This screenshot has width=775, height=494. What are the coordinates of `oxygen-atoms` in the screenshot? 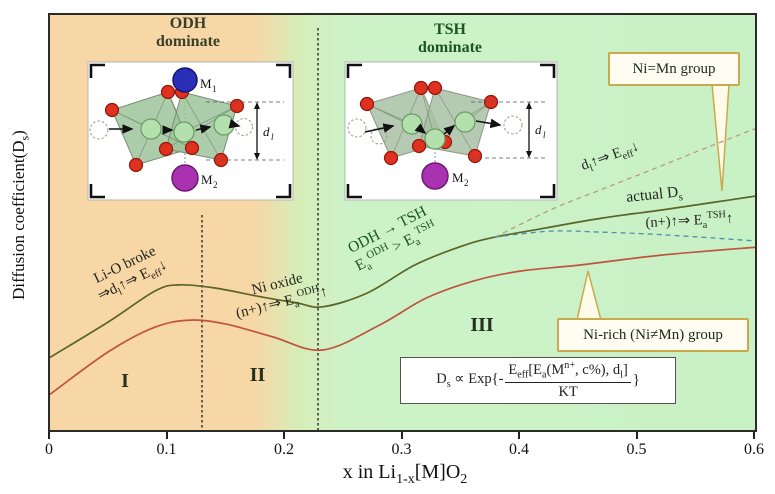 It's located at (429, 123).